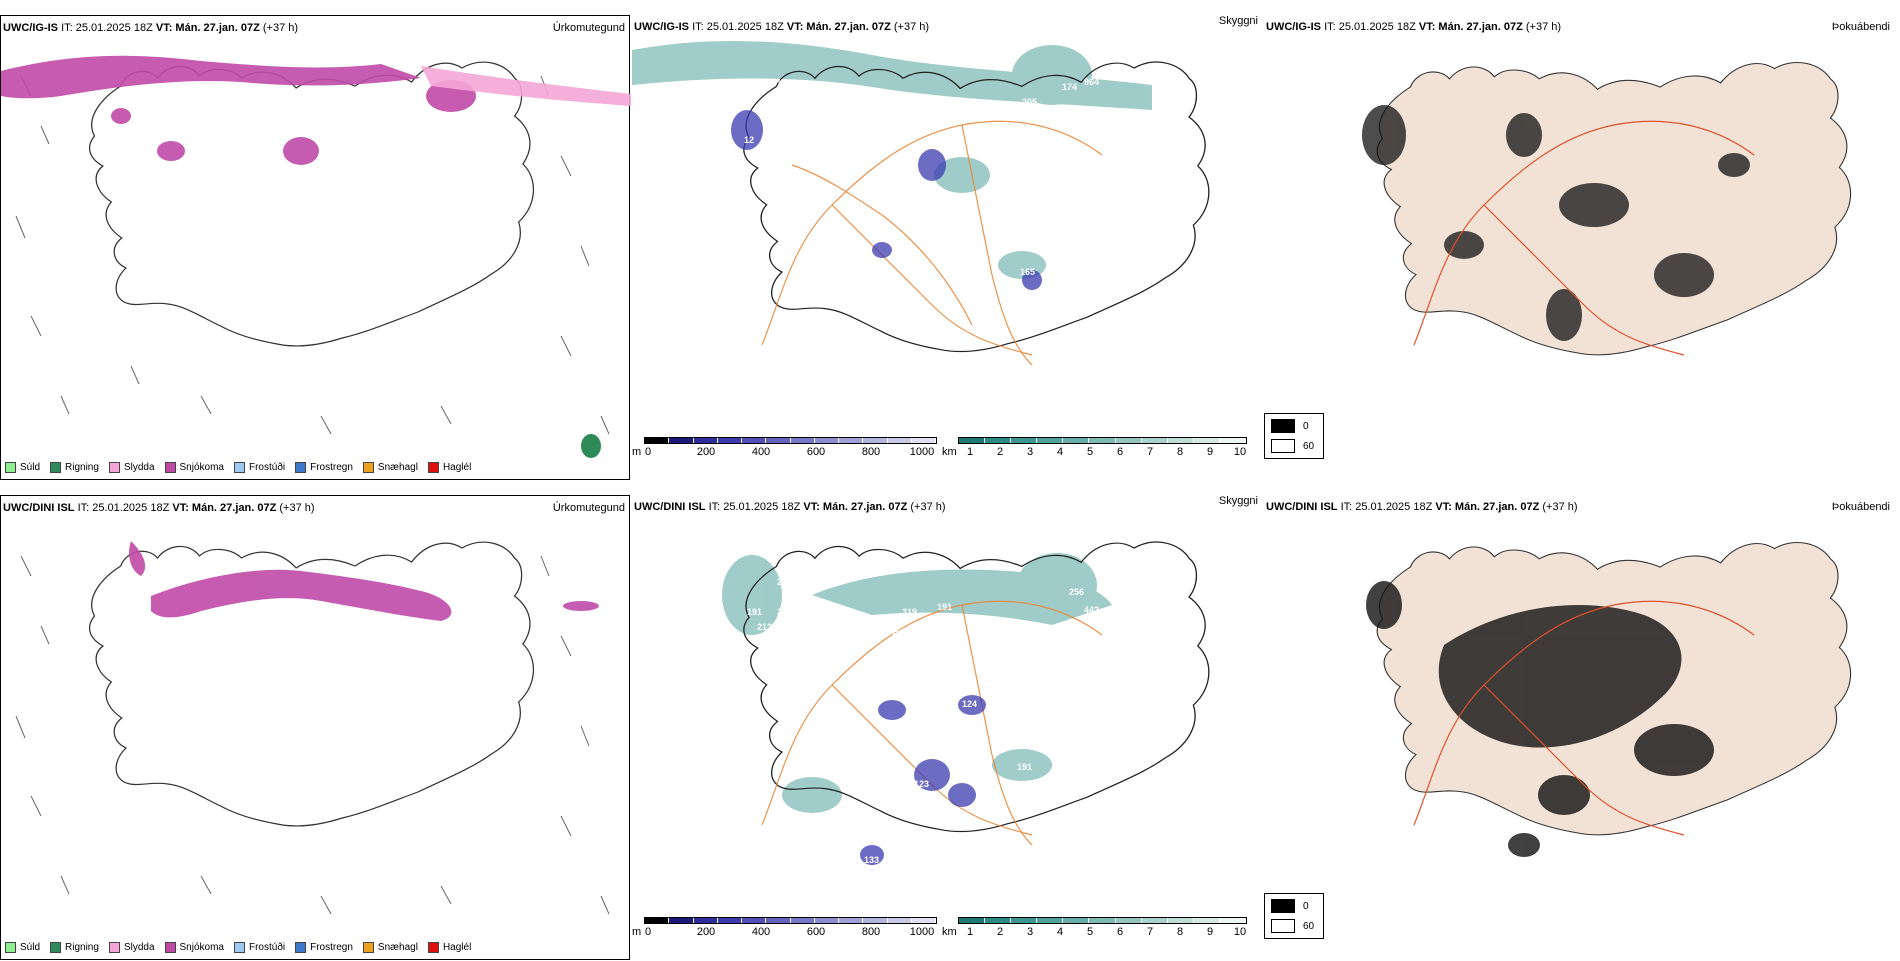  Describe the element at coordinates (1294, 436) in the screenshot. I see `fog-legend-top: 0 60` at that location.